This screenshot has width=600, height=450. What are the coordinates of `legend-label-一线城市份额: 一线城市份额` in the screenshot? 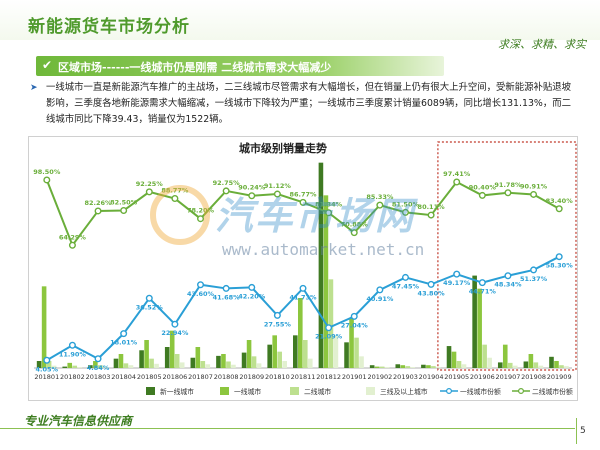 It's located at (480, 391).